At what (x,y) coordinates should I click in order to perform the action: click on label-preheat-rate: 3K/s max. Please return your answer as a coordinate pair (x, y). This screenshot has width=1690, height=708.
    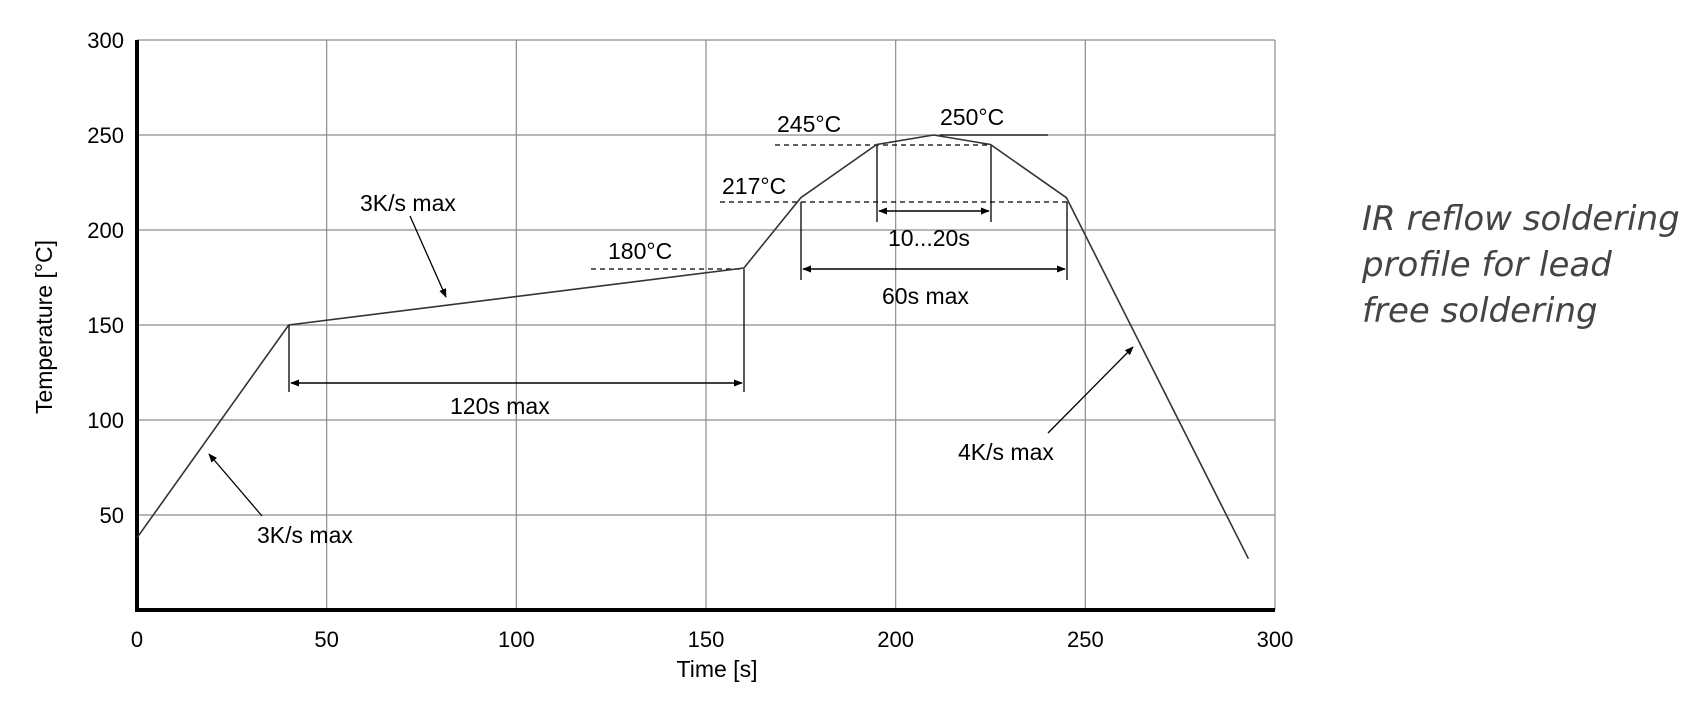
    Looking at the image, I should click on (408, 203).